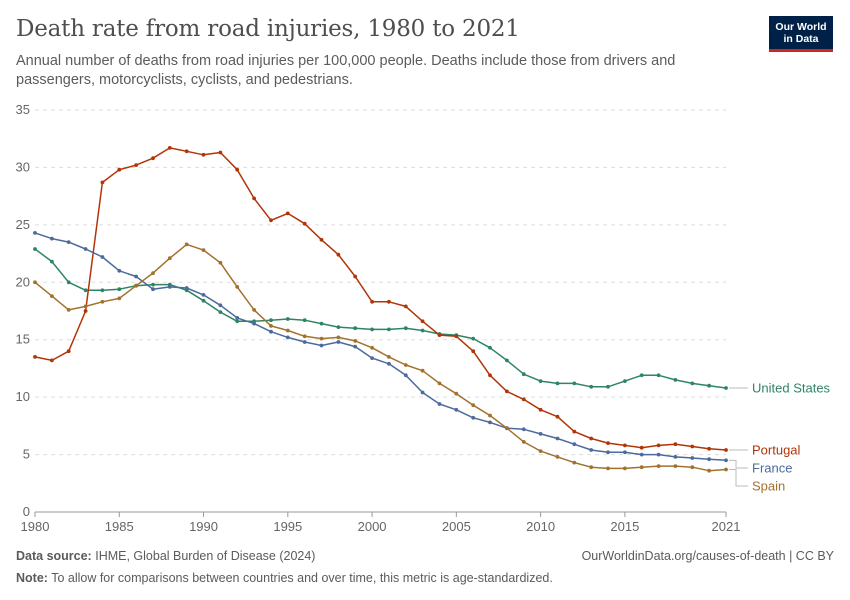 The height and width of the screenshot is (600, 850). I want to click on y-tick-label: 10, so click(23, 396).